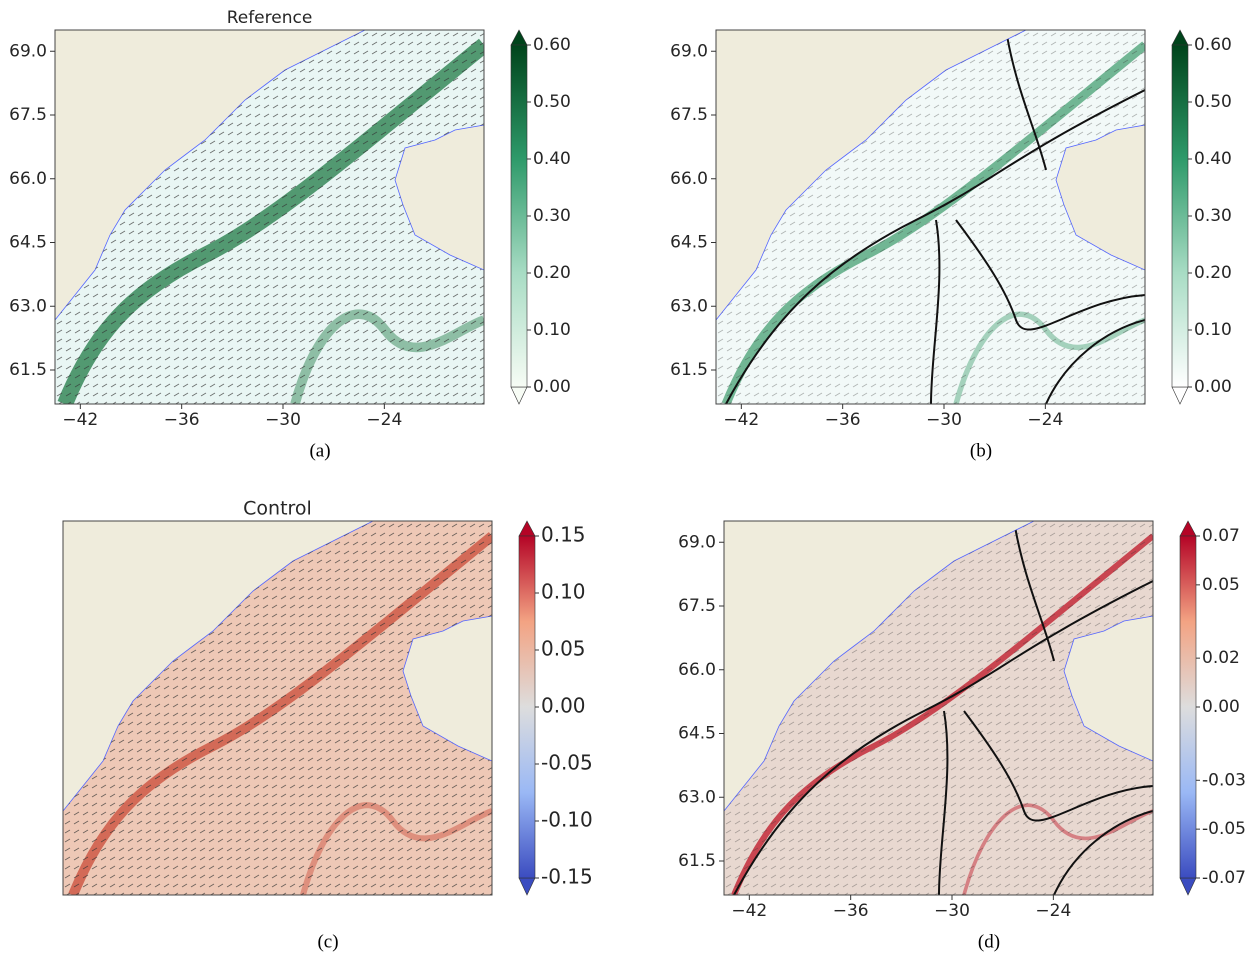  Describe the element at coordinates (1224, 878) in the screenshot. I see `colorbar-tick-label: -0.07` at that location.